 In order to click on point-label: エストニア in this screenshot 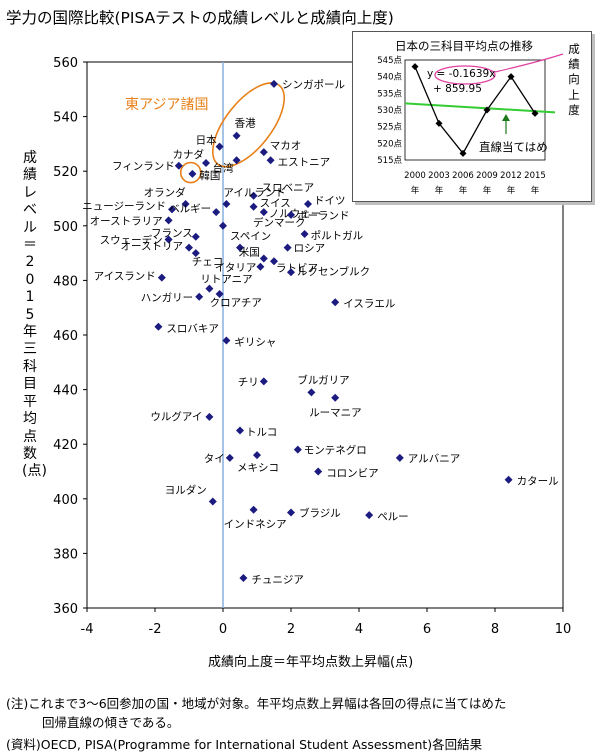, I will do `click(304, 162)`.